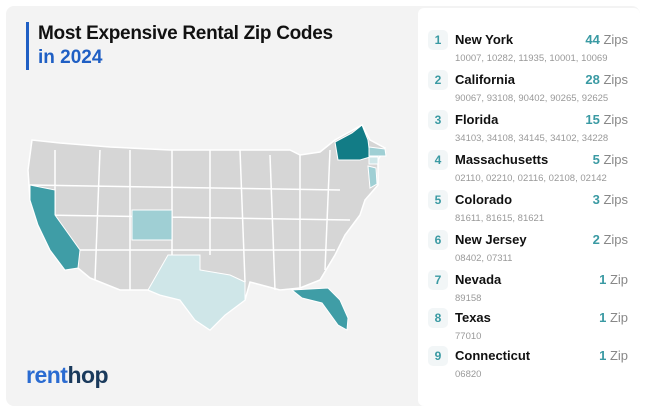 This screenshot has width=645, height=411. Describe the element at coordinates (438, 240) in the screenshot. I see `rank-badge: 6` at that location.